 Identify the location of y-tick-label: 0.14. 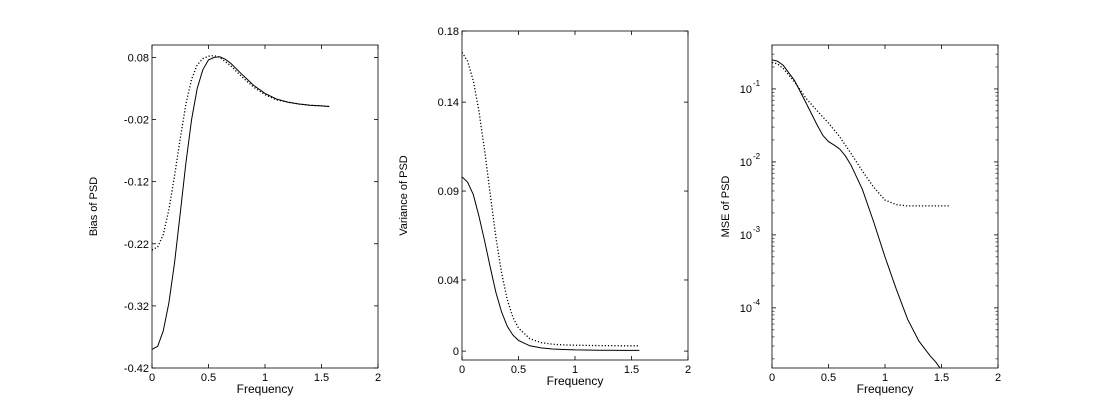
(448, 103).